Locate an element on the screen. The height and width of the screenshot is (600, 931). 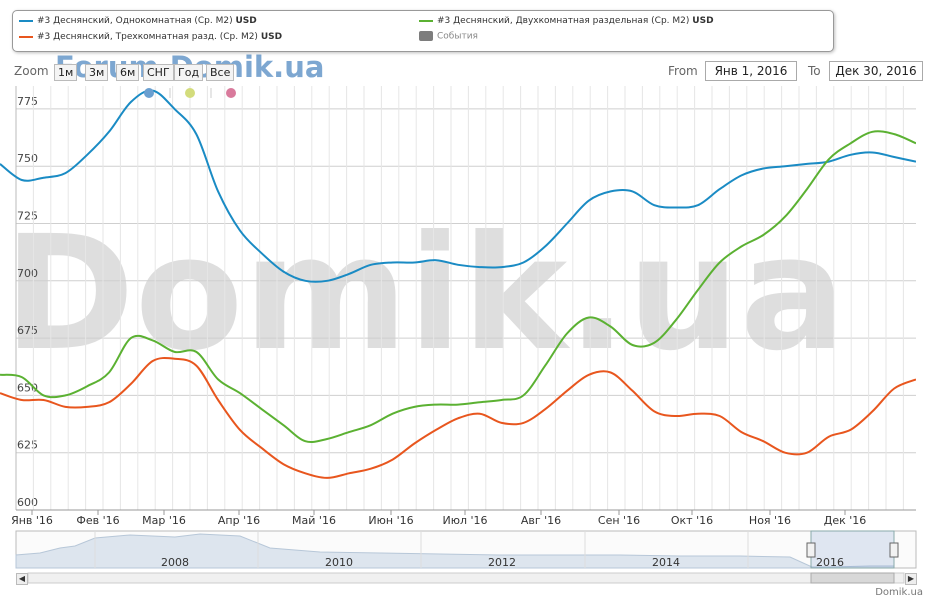
x-tick-label: Дек '16 is located at coordinates (845, 520).